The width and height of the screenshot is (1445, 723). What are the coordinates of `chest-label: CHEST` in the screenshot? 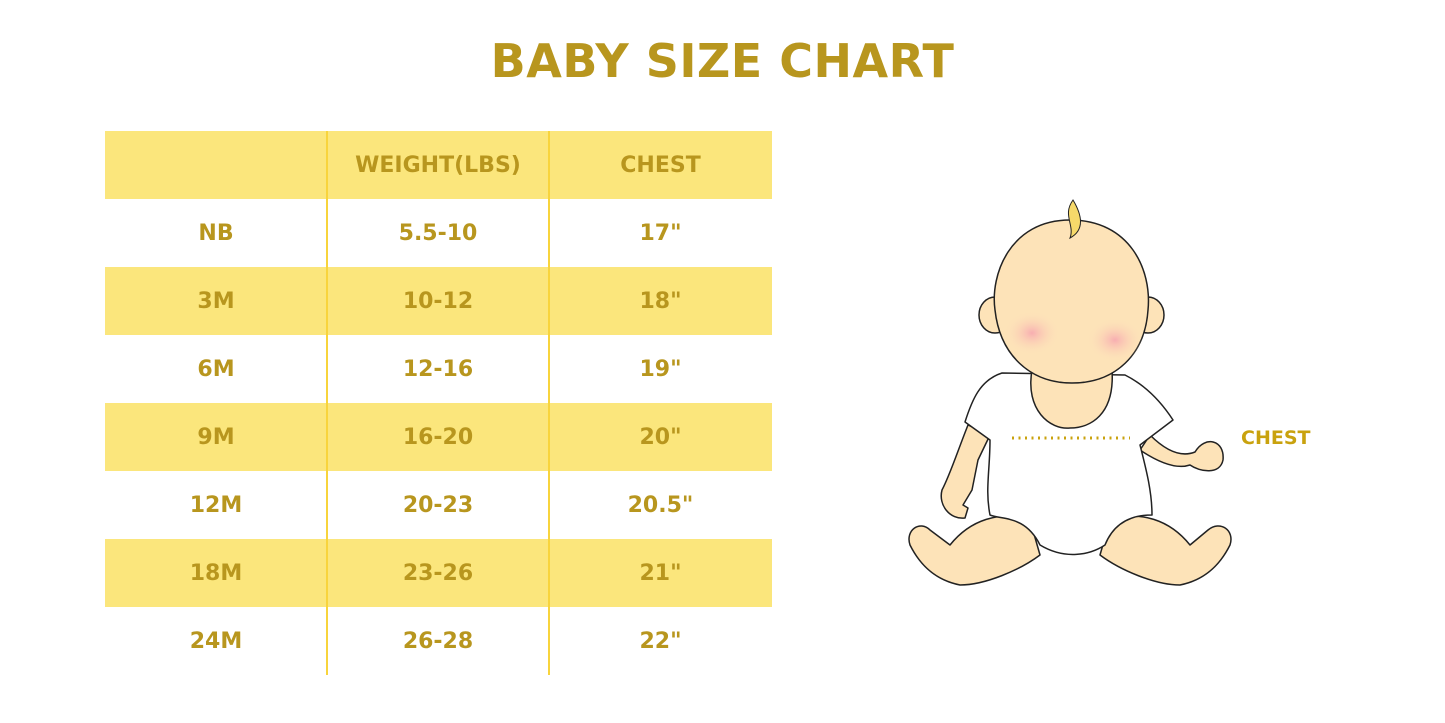 It's located at (1276, 438).